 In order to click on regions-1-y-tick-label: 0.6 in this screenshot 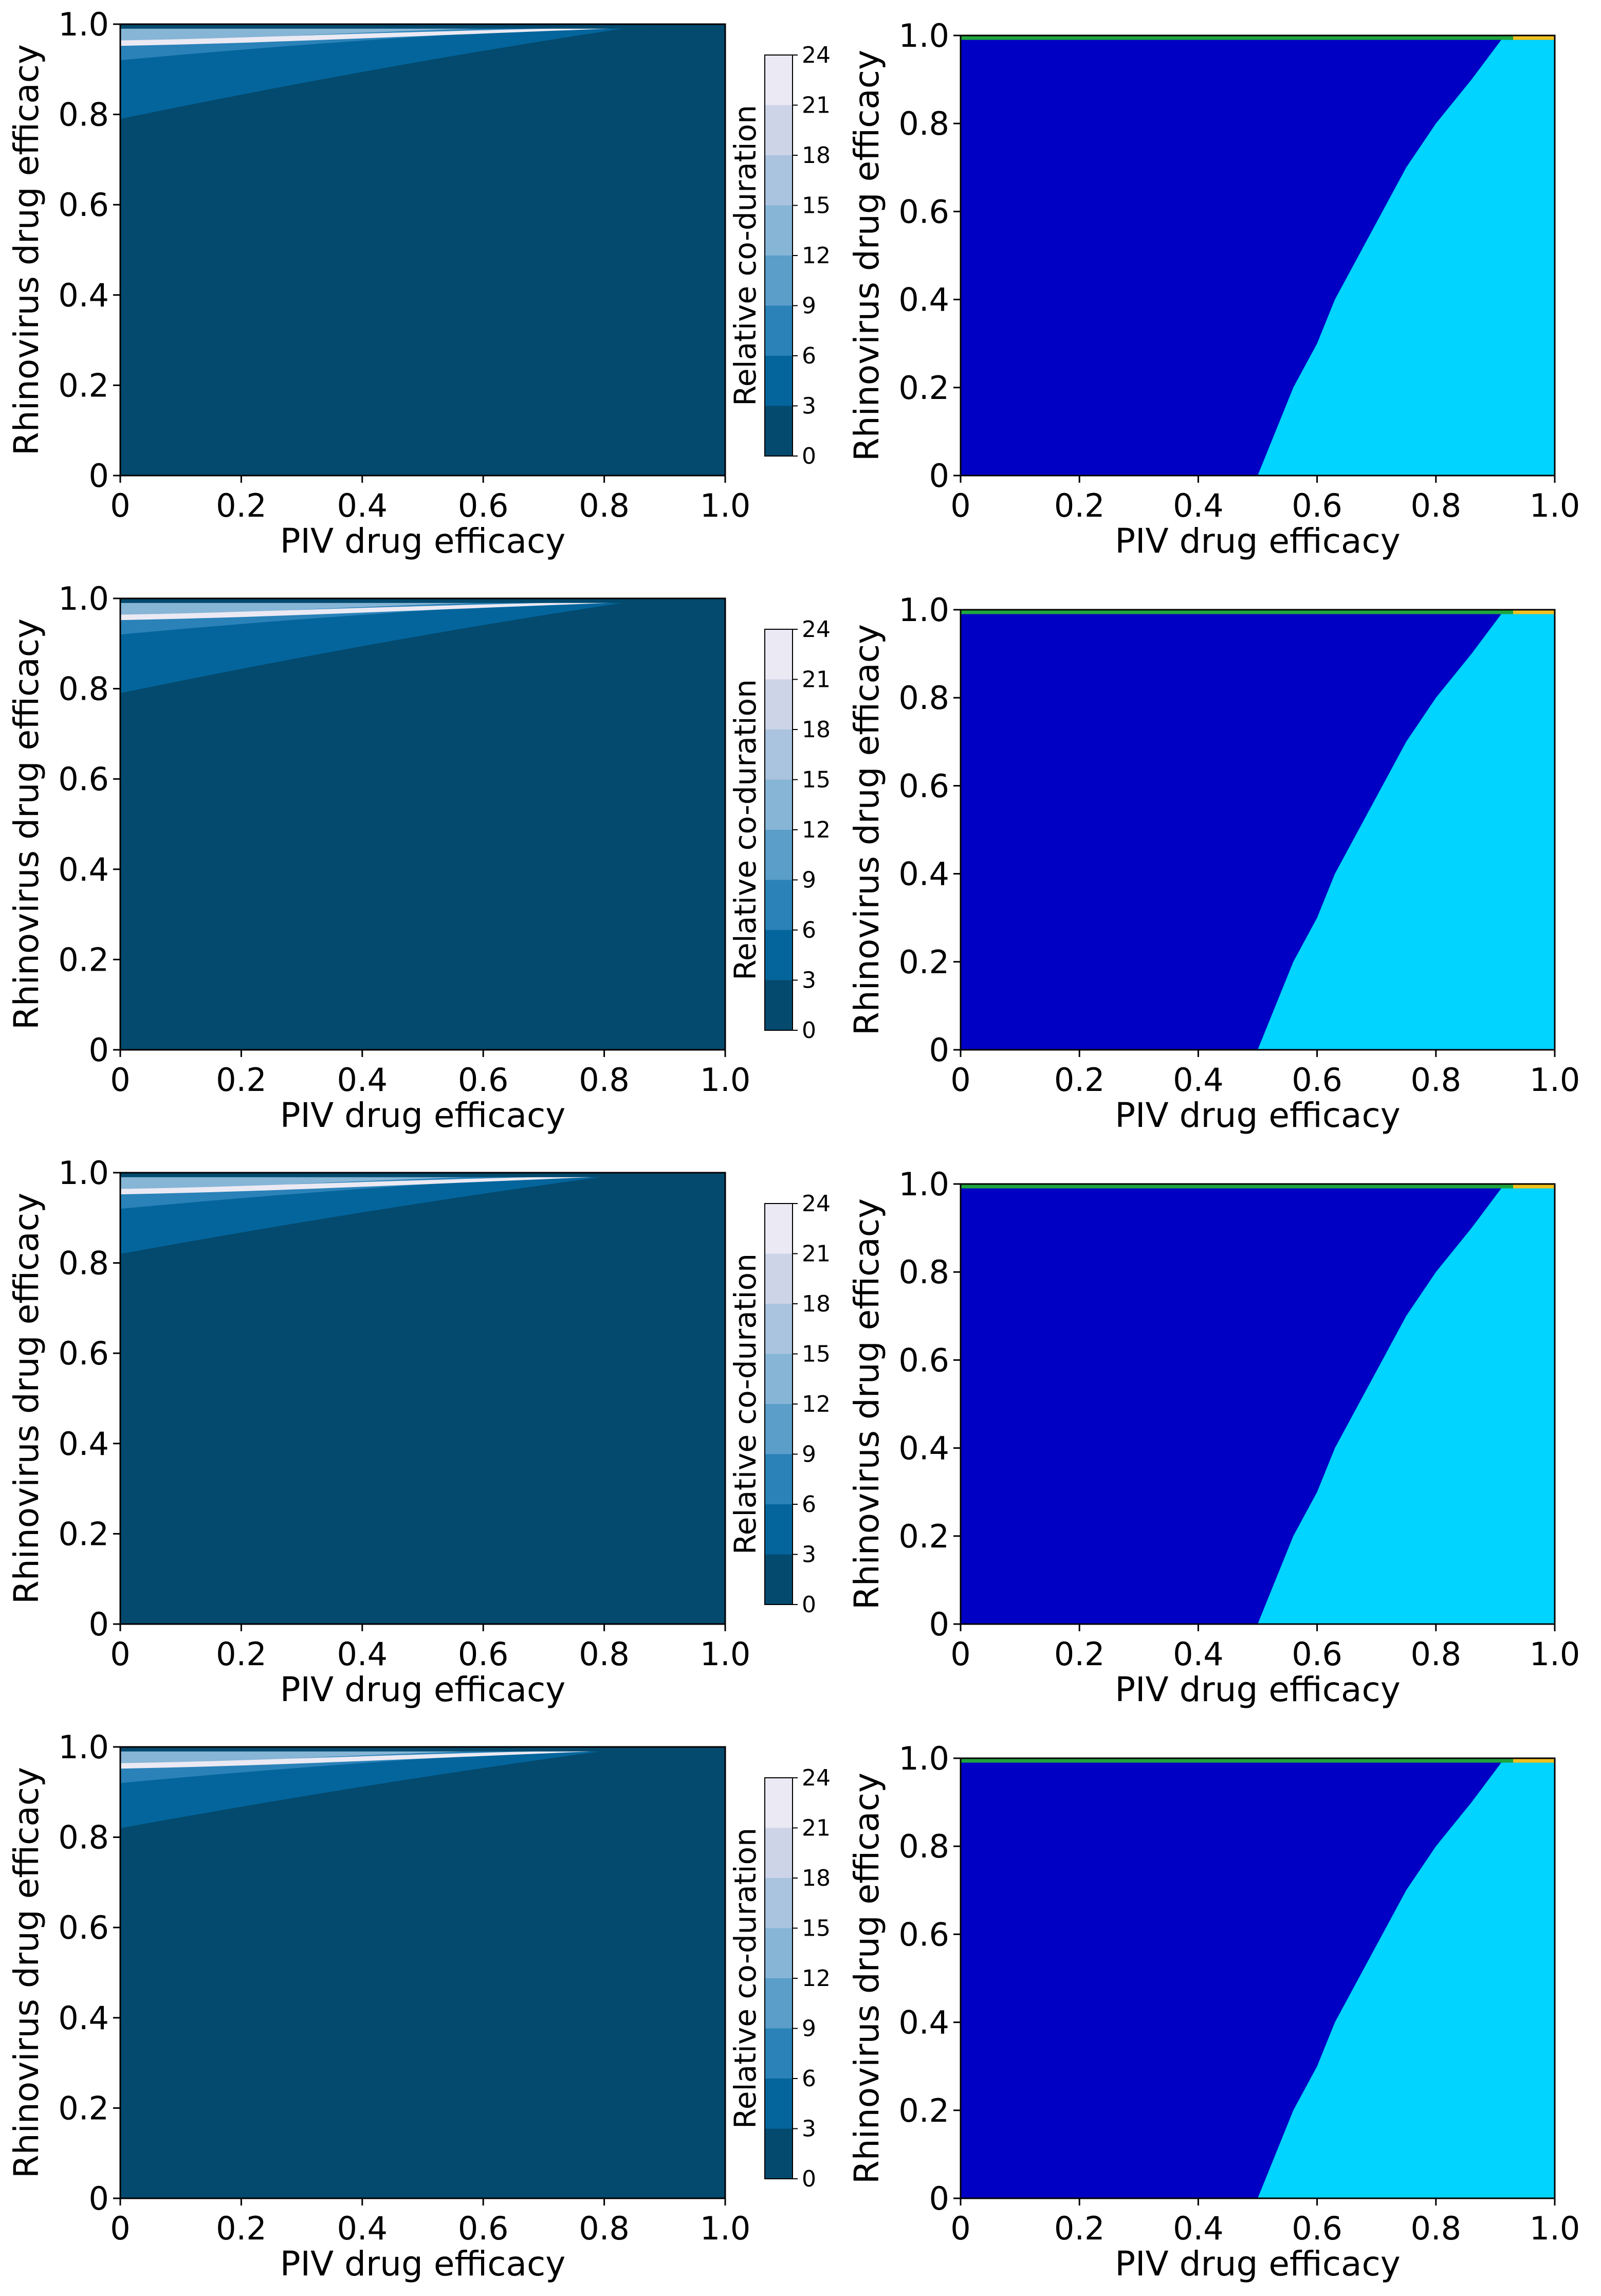, I will do `click(923, 211)`.